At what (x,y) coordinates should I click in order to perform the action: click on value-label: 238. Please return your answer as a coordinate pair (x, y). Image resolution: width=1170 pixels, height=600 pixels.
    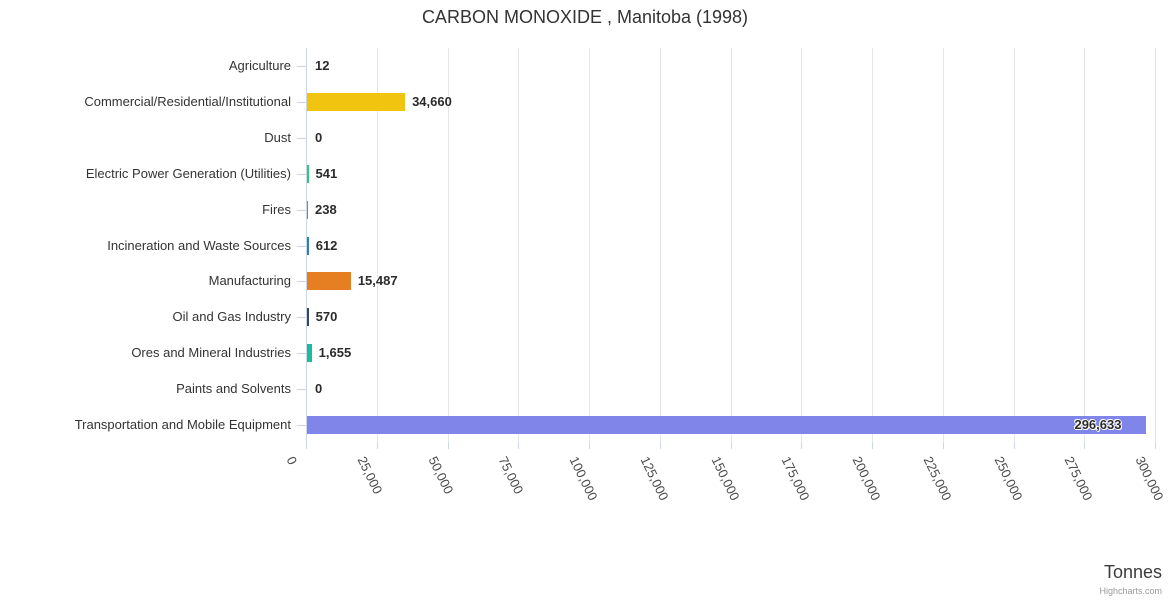
    Looking at the image, I should click on (326, 209).